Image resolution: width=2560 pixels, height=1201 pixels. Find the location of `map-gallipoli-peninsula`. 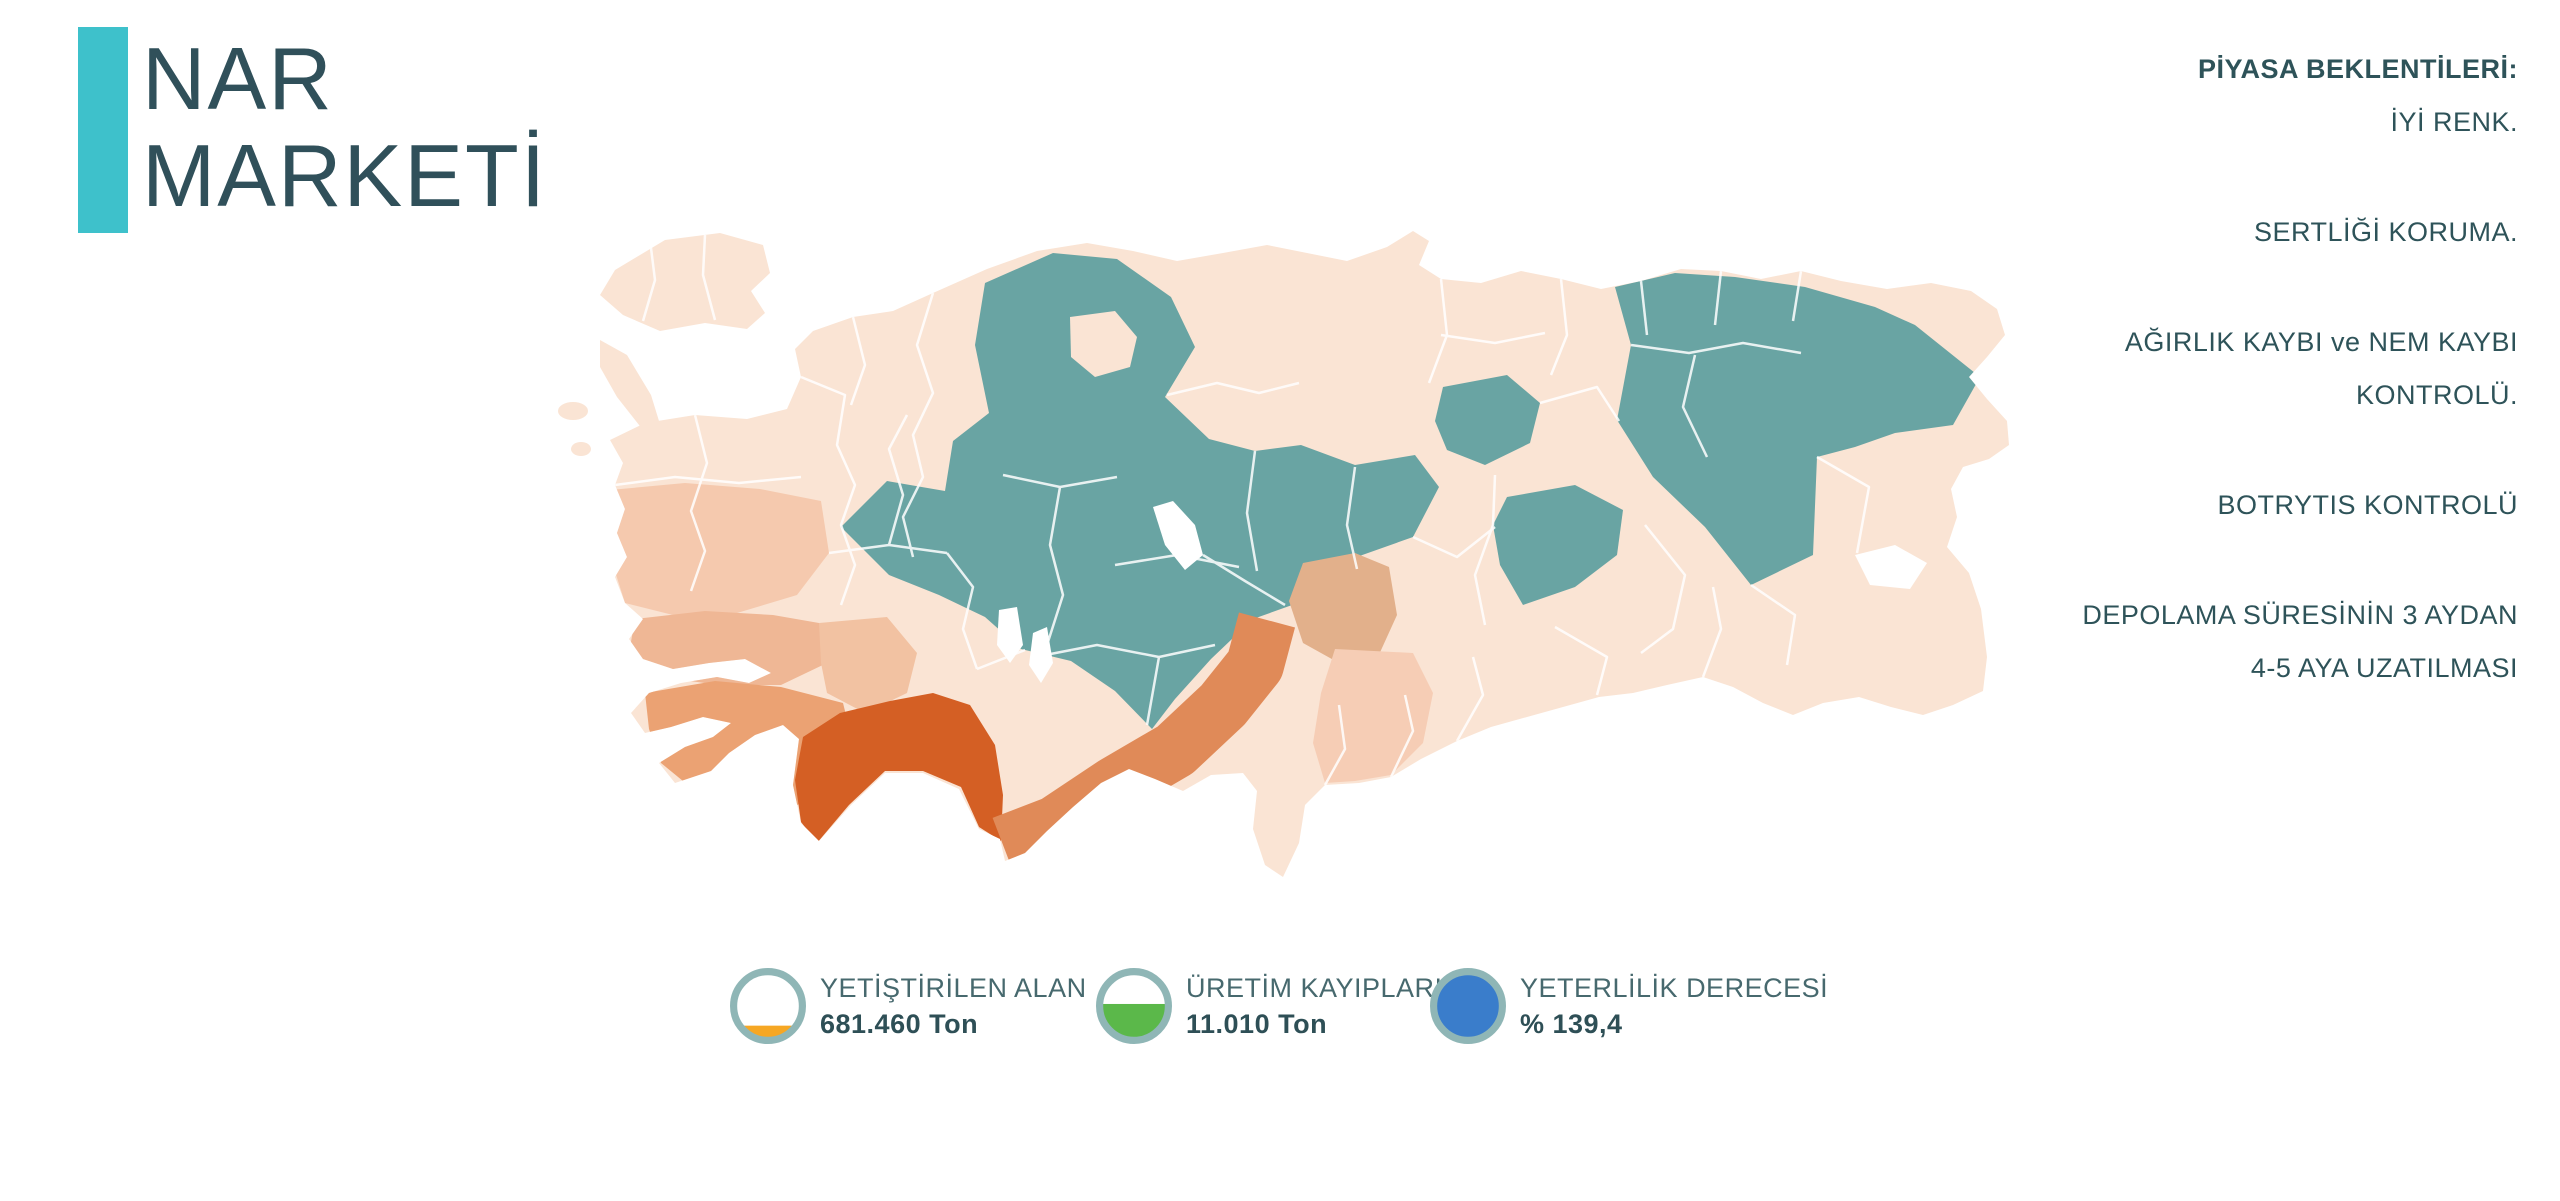

map-gallipoli-peninsula is located at coordinates (629, 385).